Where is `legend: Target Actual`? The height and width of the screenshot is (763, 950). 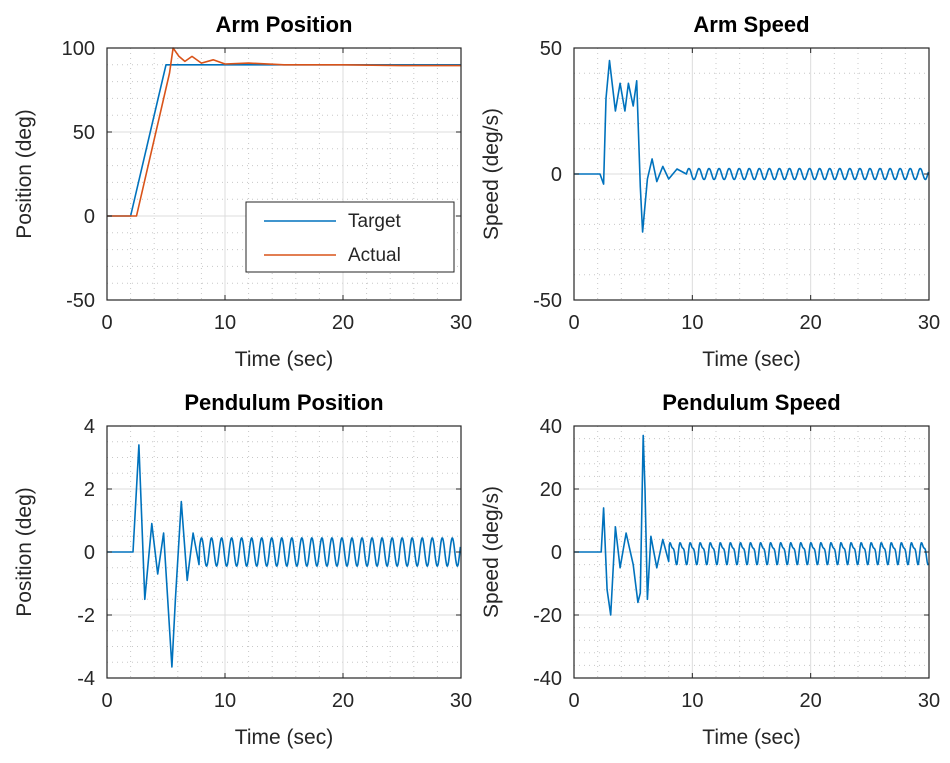
legend: Target Actual is located at coordinates (350, 237).